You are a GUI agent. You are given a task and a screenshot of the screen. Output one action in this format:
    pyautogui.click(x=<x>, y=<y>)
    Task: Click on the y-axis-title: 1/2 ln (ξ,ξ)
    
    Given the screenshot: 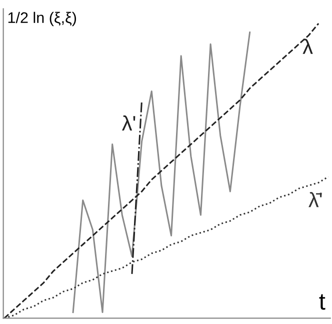 What is the action you would take?
    pyautogui.click(x=42, y=19)
    